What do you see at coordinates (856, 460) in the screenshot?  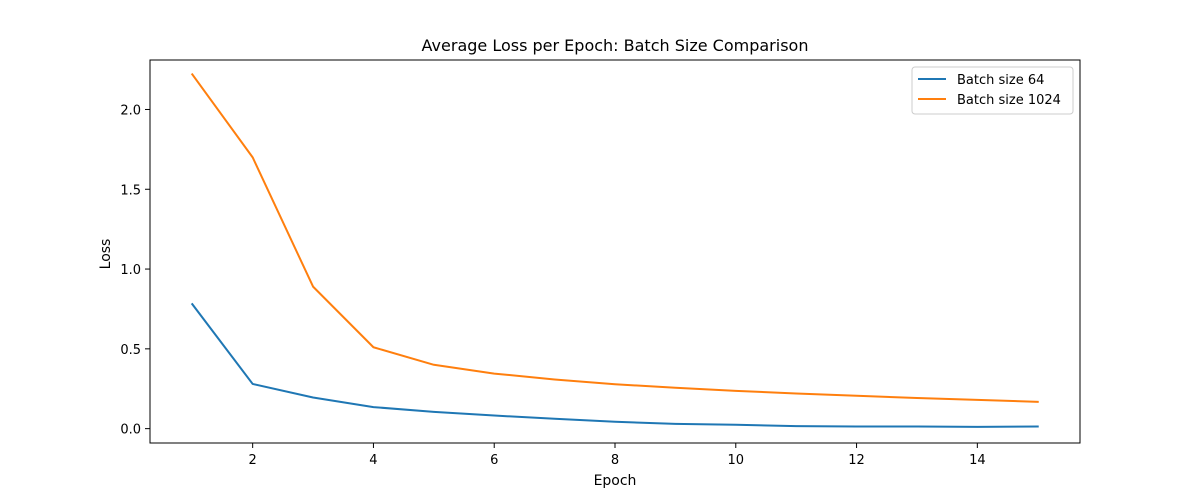 I see `x-tick-label: 12` at bounding box center [856, 460].